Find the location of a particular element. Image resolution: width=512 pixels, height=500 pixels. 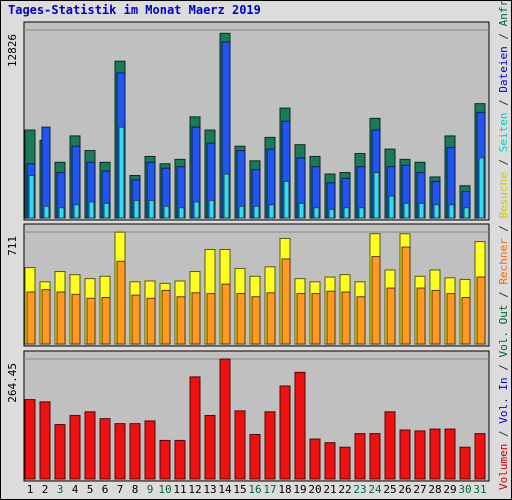

legend-entry: Vol. In is located at coordinates (503, 400).